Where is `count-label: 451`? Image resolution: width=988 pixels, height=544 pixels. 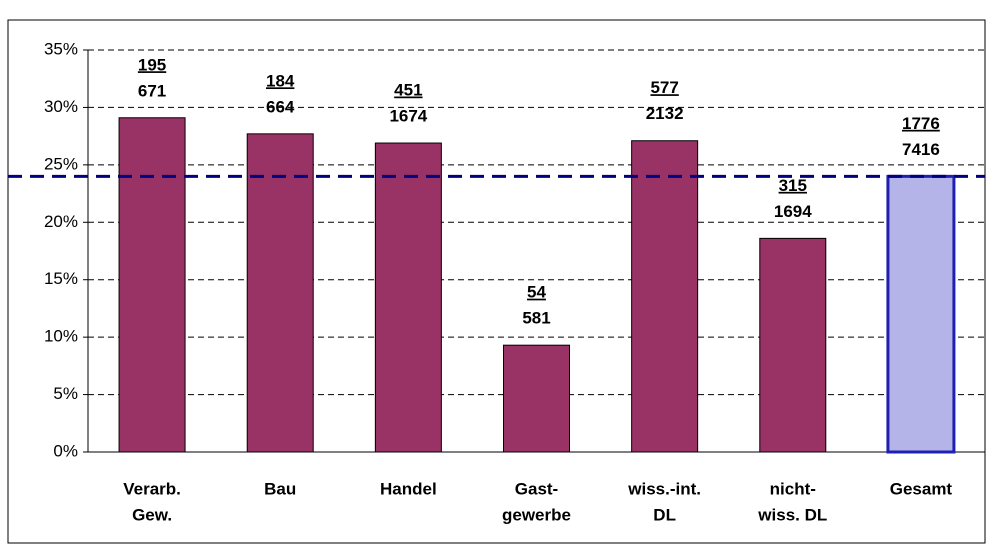
count-label: 451 is located at coordinates (408, 90).